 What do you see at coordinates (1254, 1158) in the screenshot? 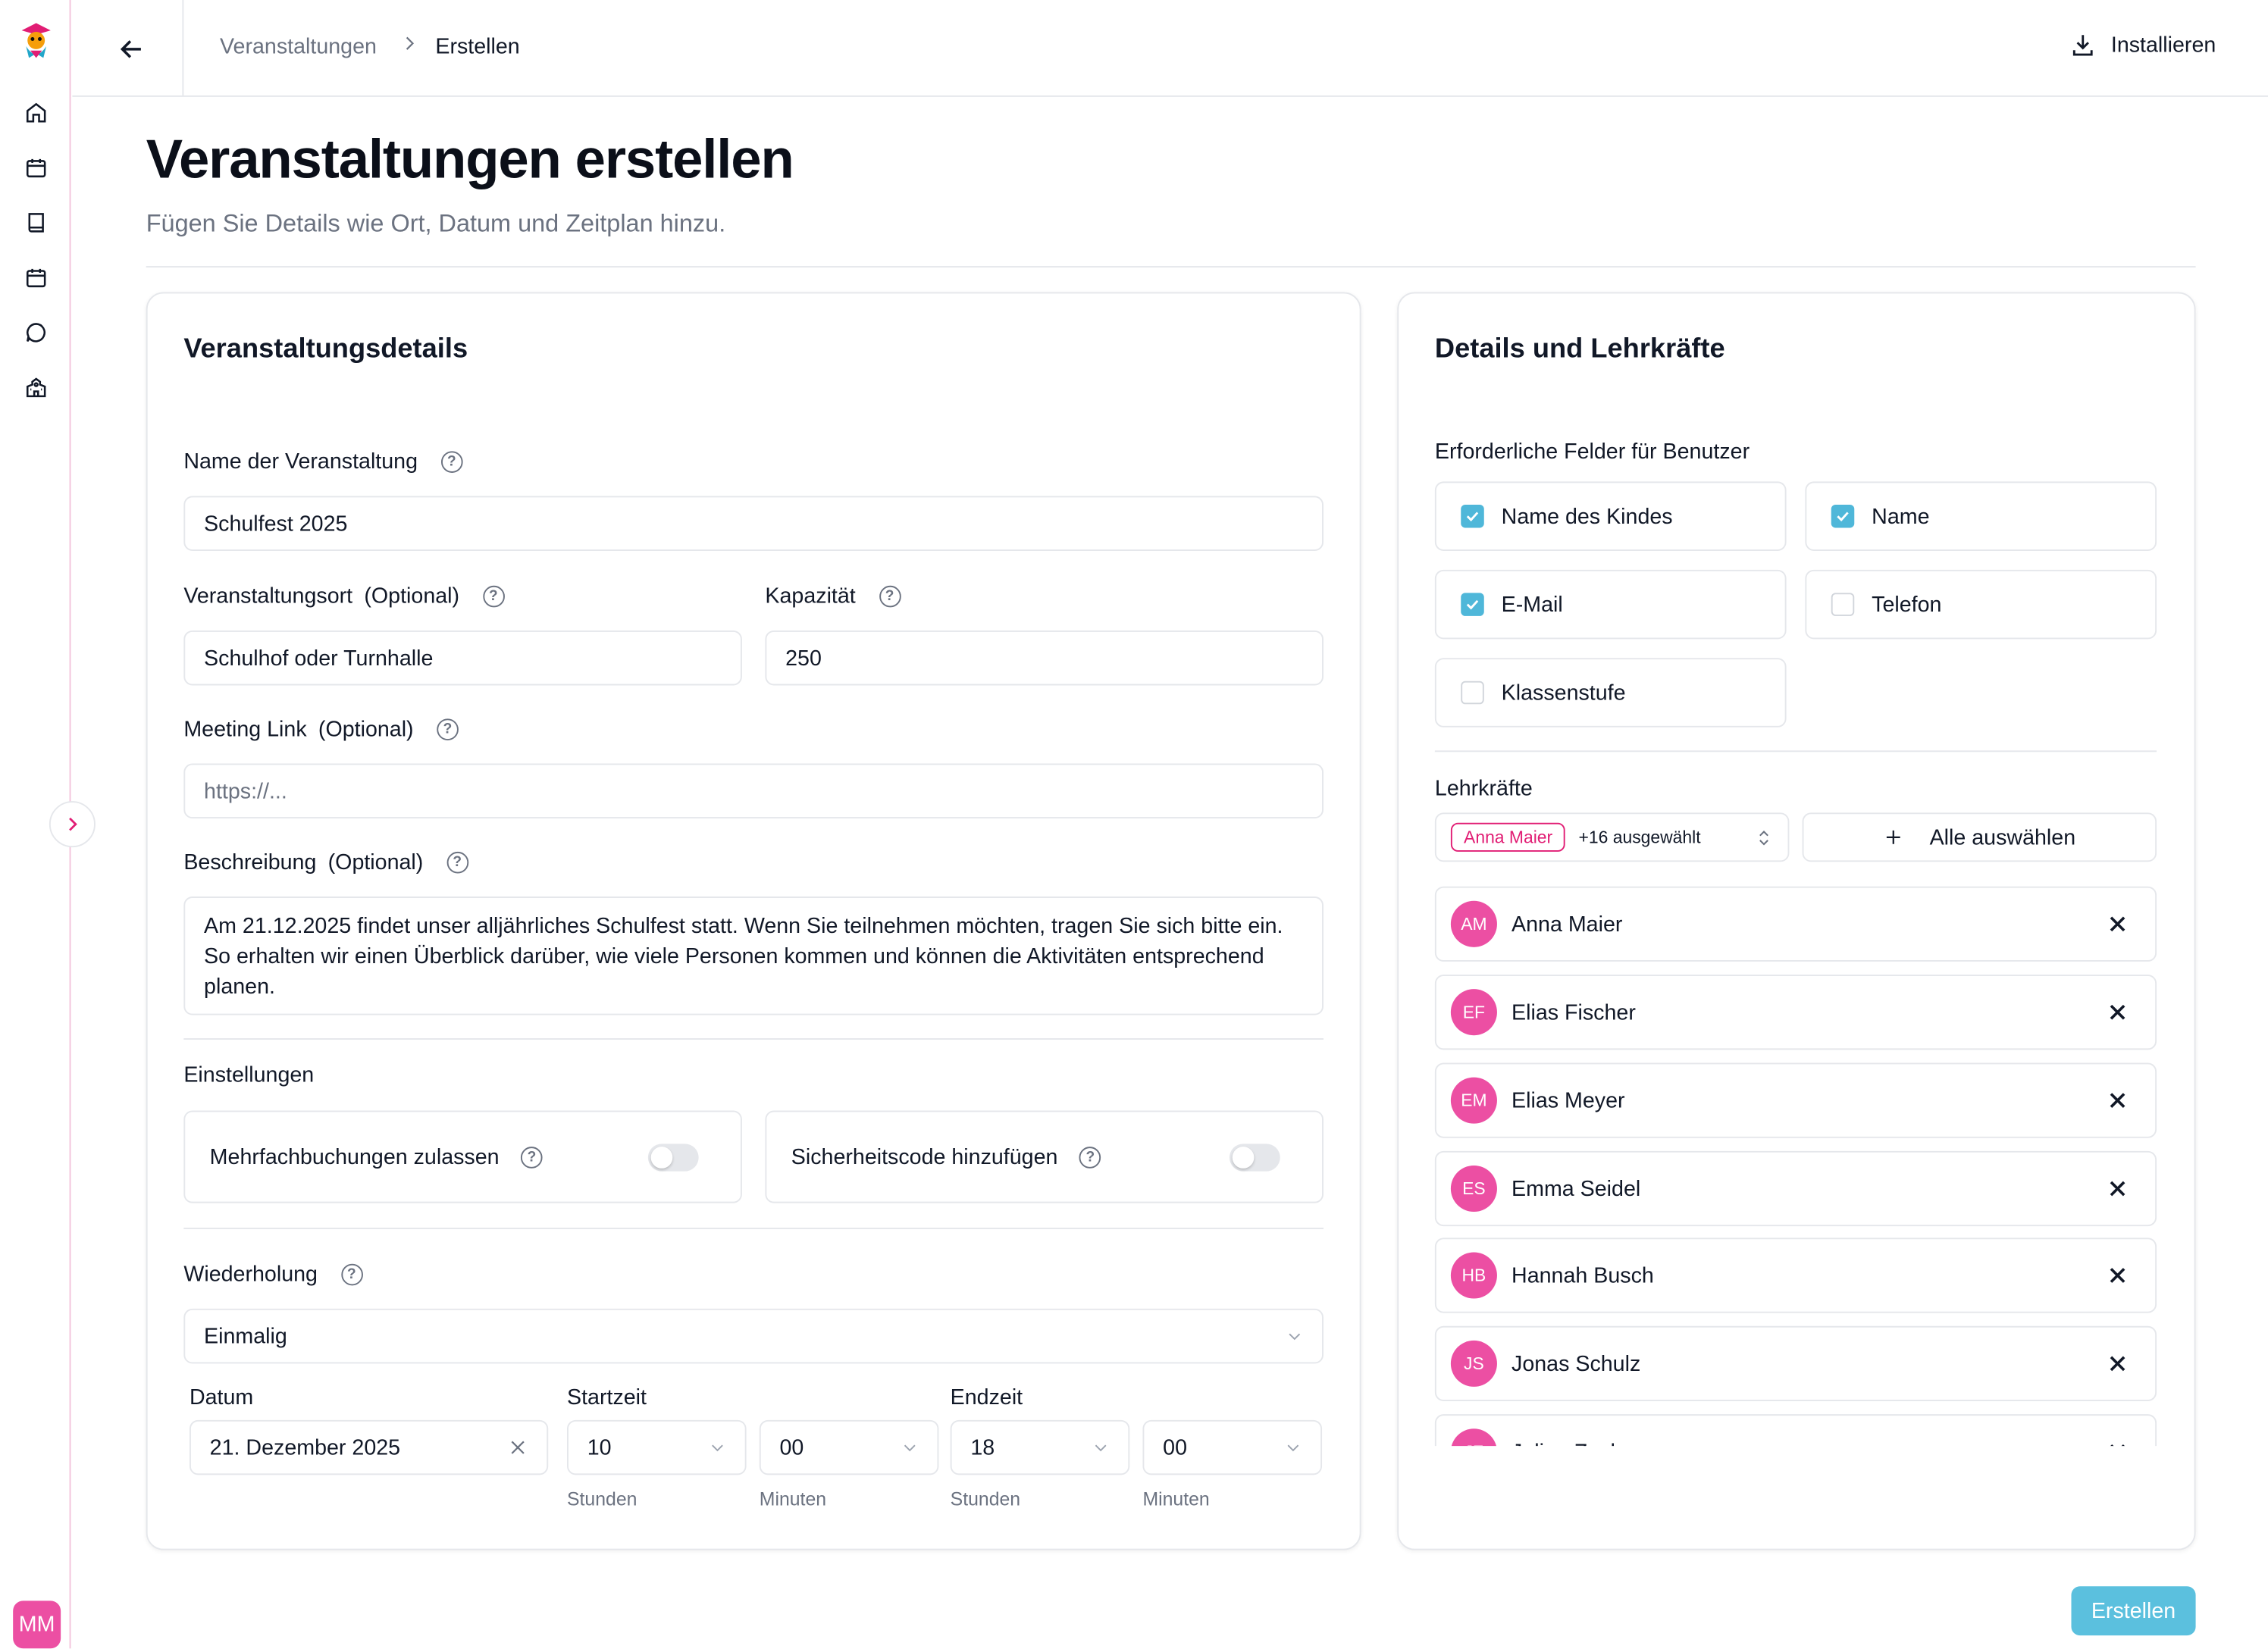
I see `security-code-toggle` at bounding box center [1254, 1158].